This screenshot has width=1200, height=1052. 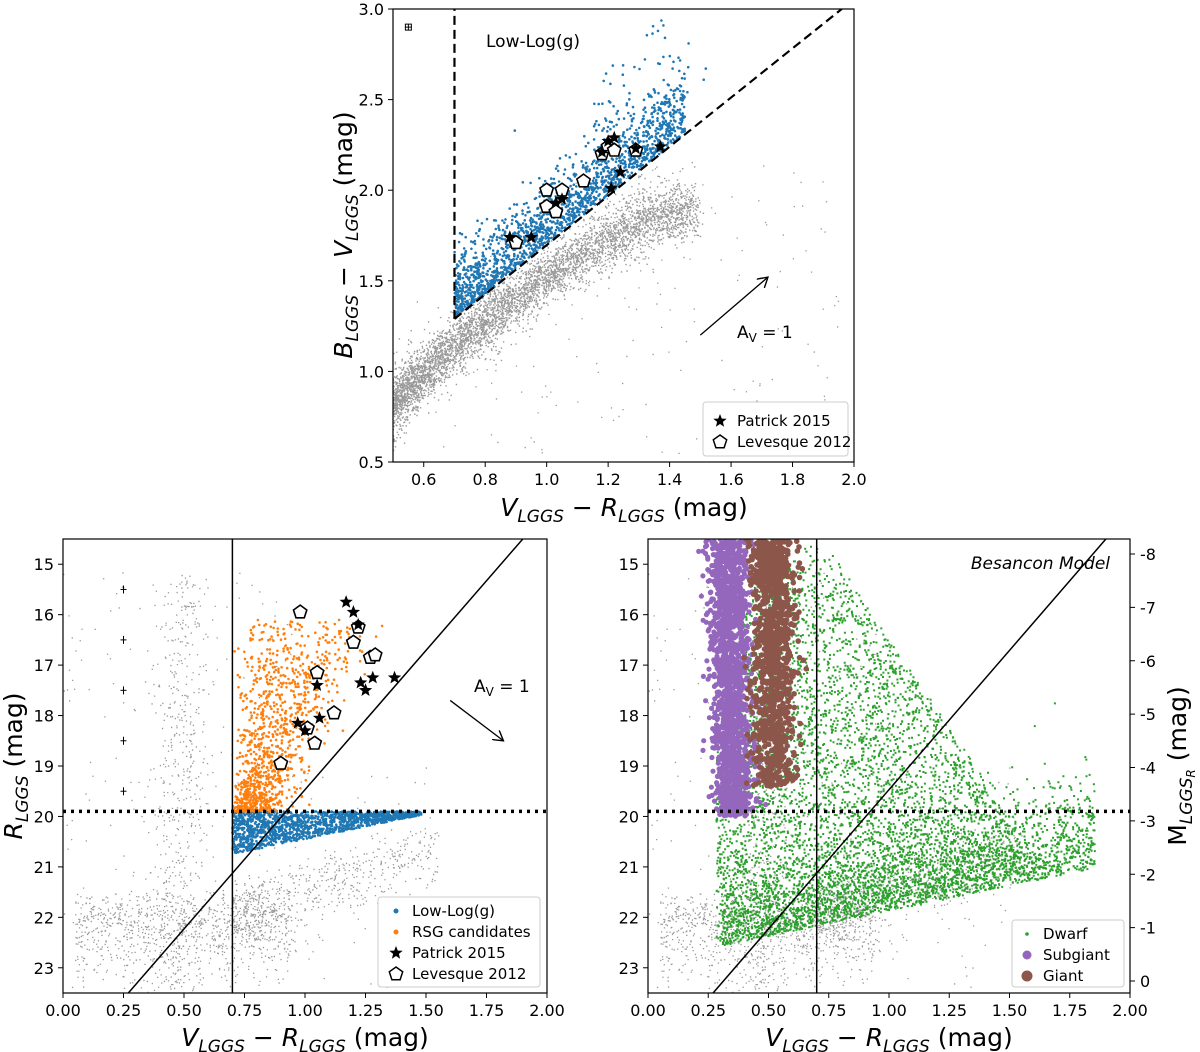 I want to click on y-tick-label: 3.0, so click(x=371, y=9).